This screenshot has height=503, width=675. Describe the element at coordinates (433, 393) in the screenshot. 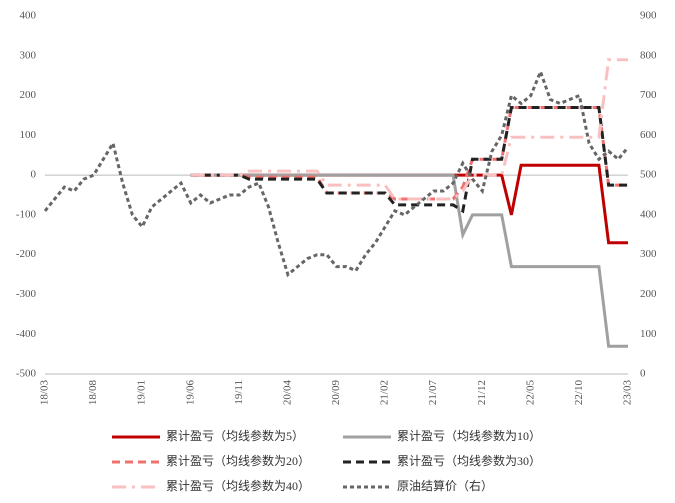

I see `x-tick-label: 21/07` at that location.